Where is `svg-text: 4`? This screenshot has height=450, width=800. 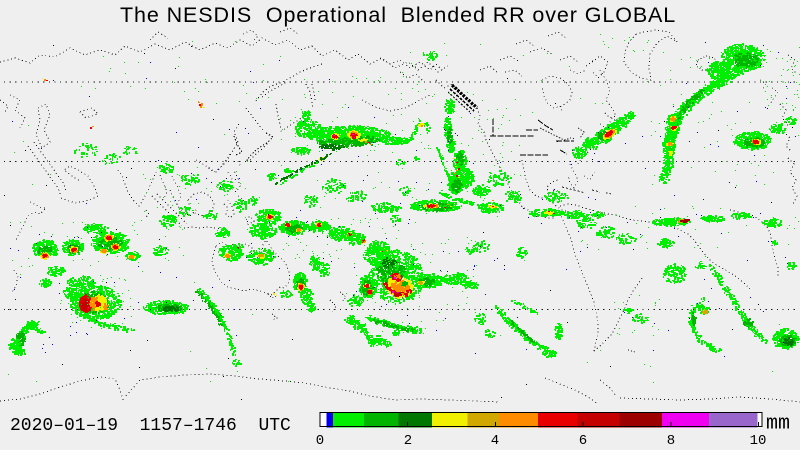 svg-text: 4 is located at coordinates (495, 441).